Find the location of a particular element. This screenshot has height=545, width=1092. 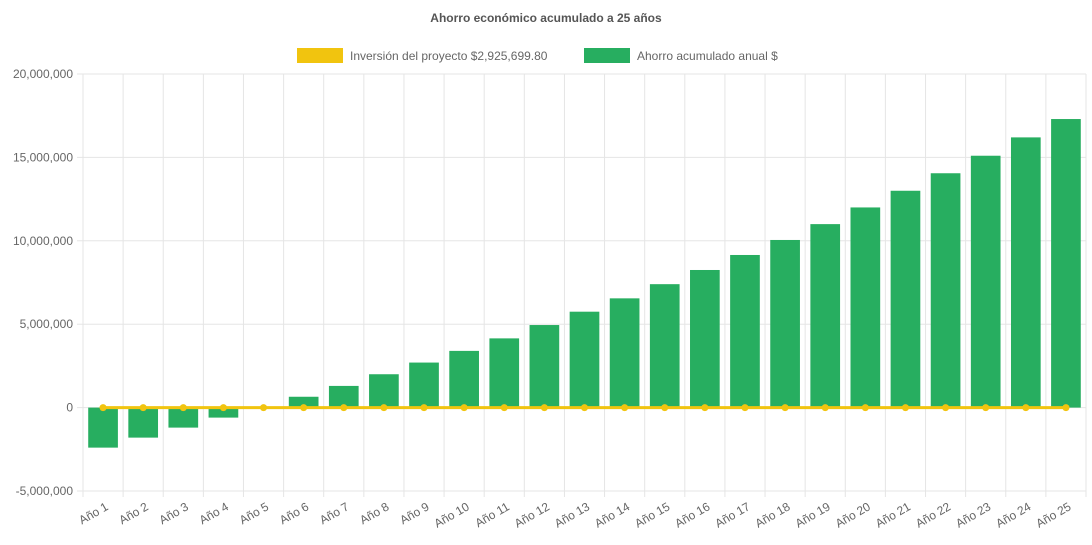

x-tick-label: Año 14 is located at coordinates (612, 514).